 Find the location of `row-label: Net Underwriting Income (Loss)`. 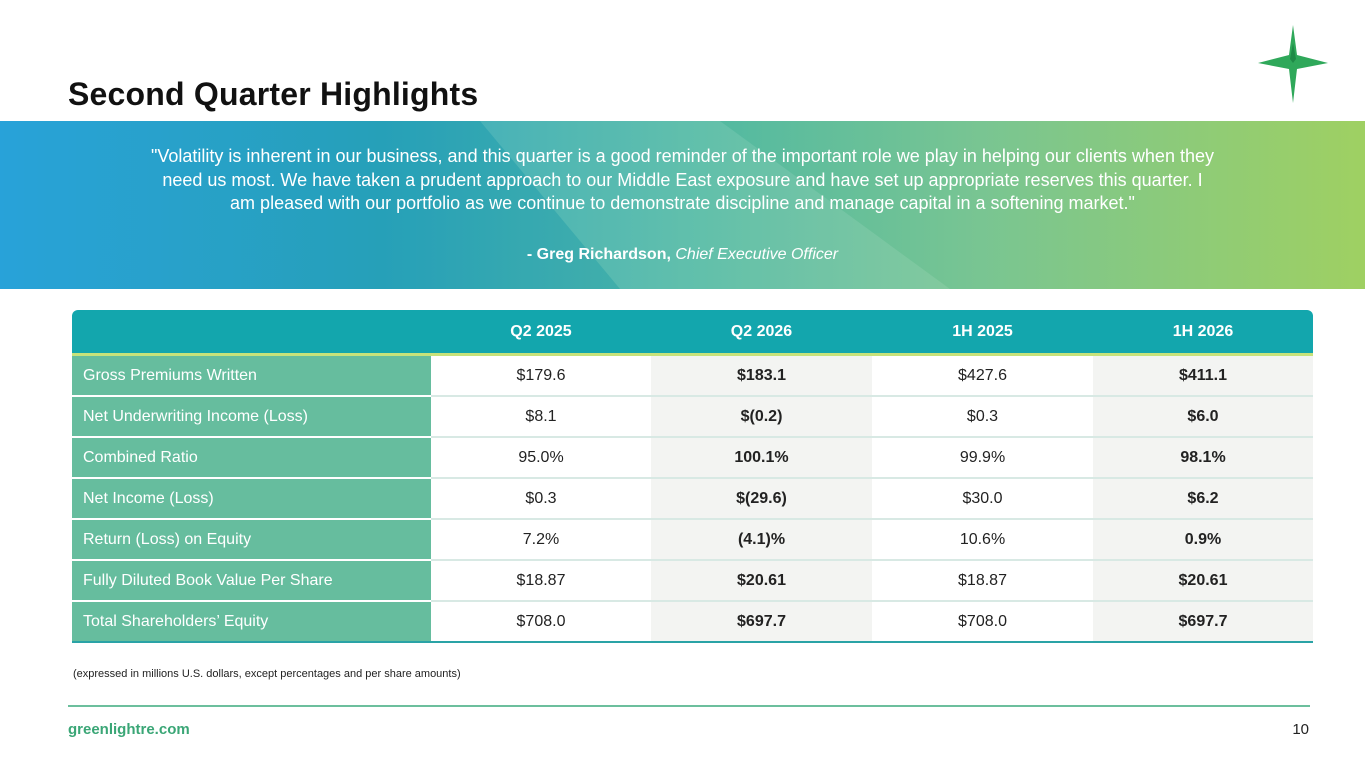

row-label: Net Underwriting Income (Loss) is located at coordinates (251, 417).